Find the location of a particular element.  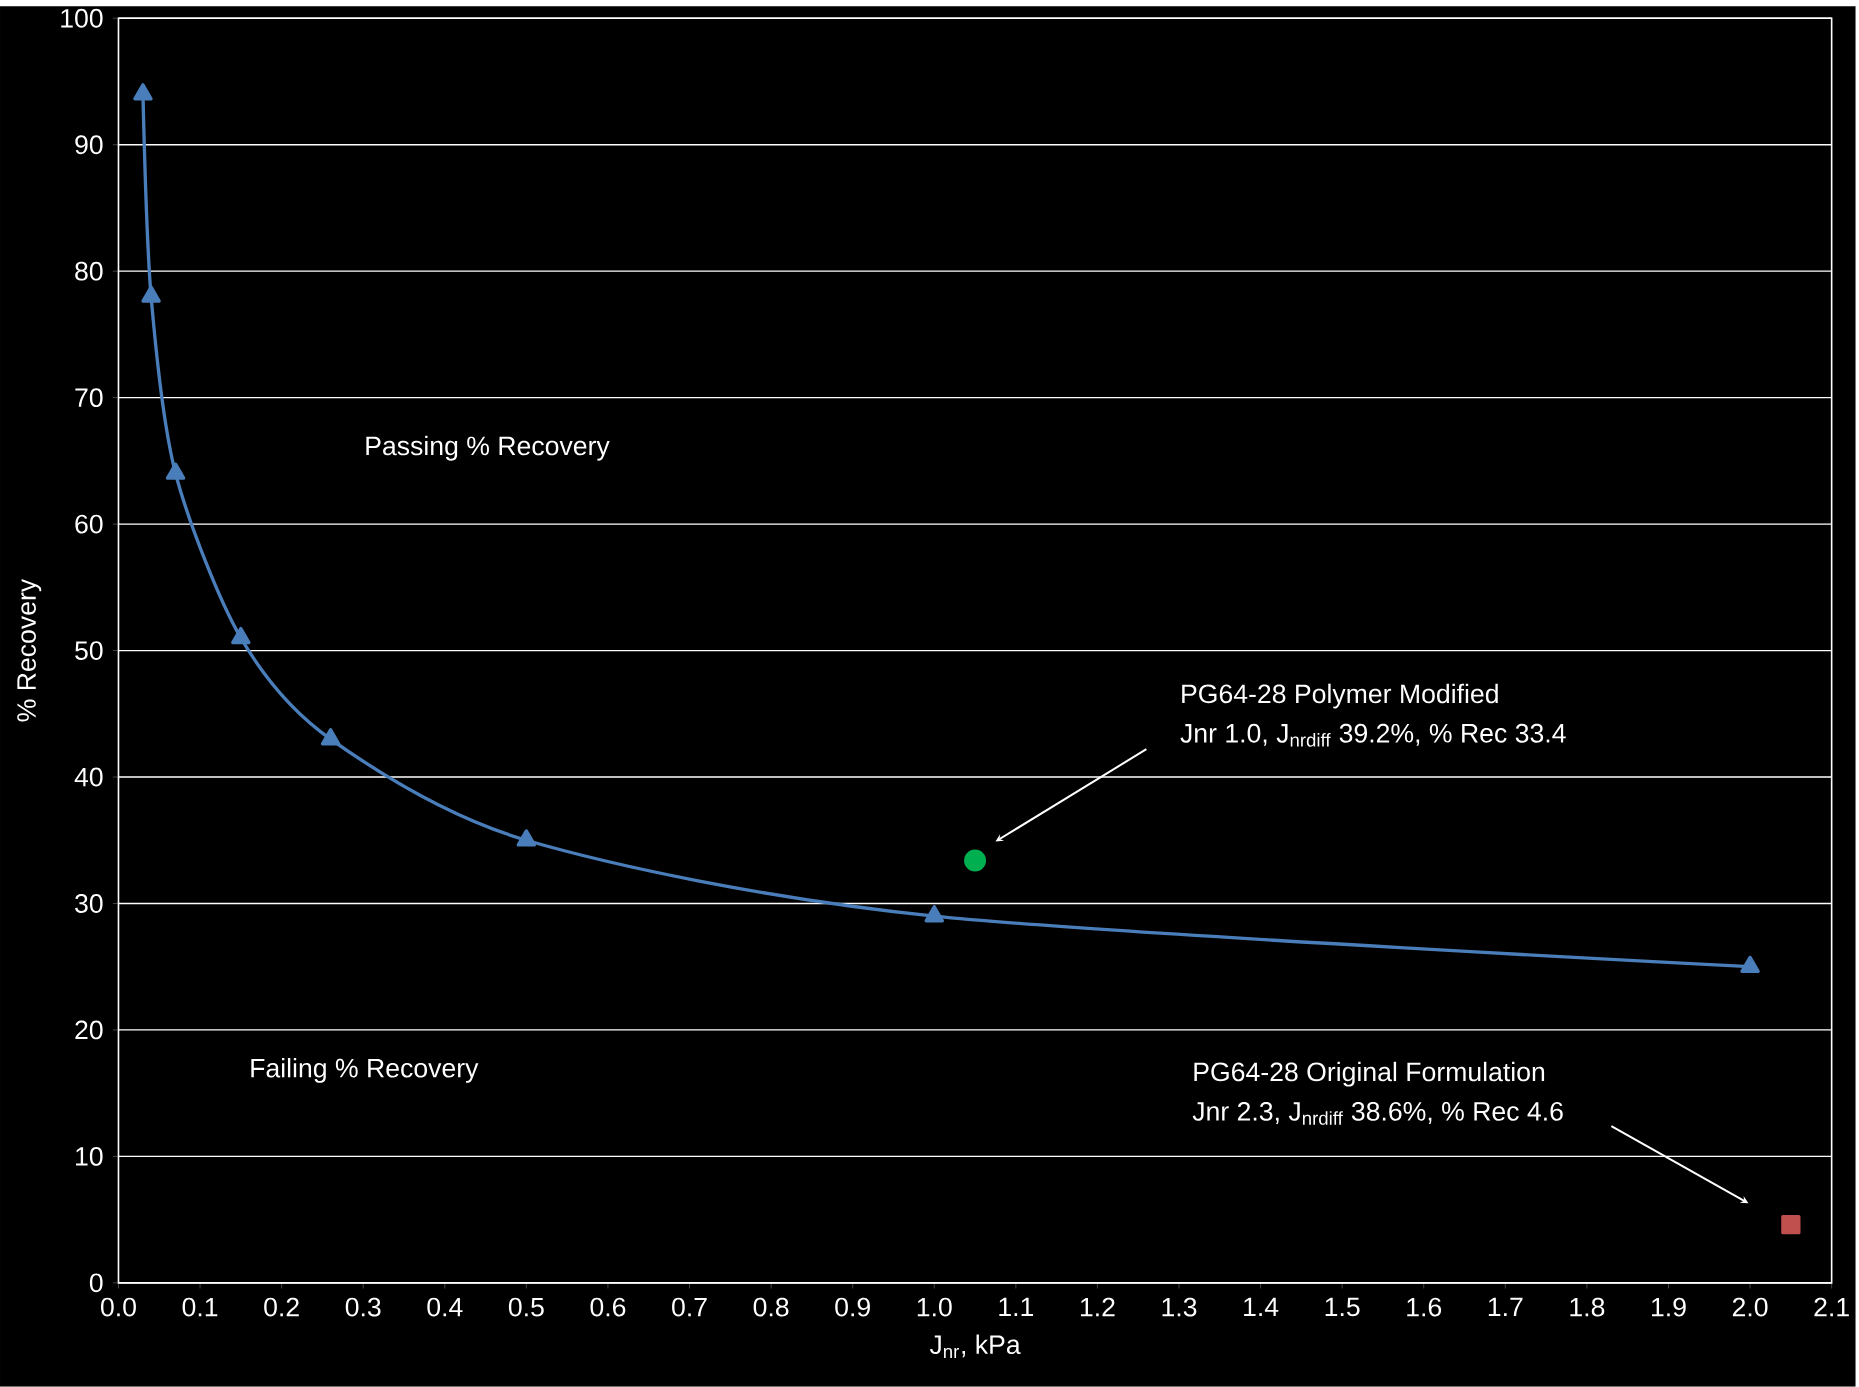

x-tick-label: 0.0 is located at coordinates (118, 1307).